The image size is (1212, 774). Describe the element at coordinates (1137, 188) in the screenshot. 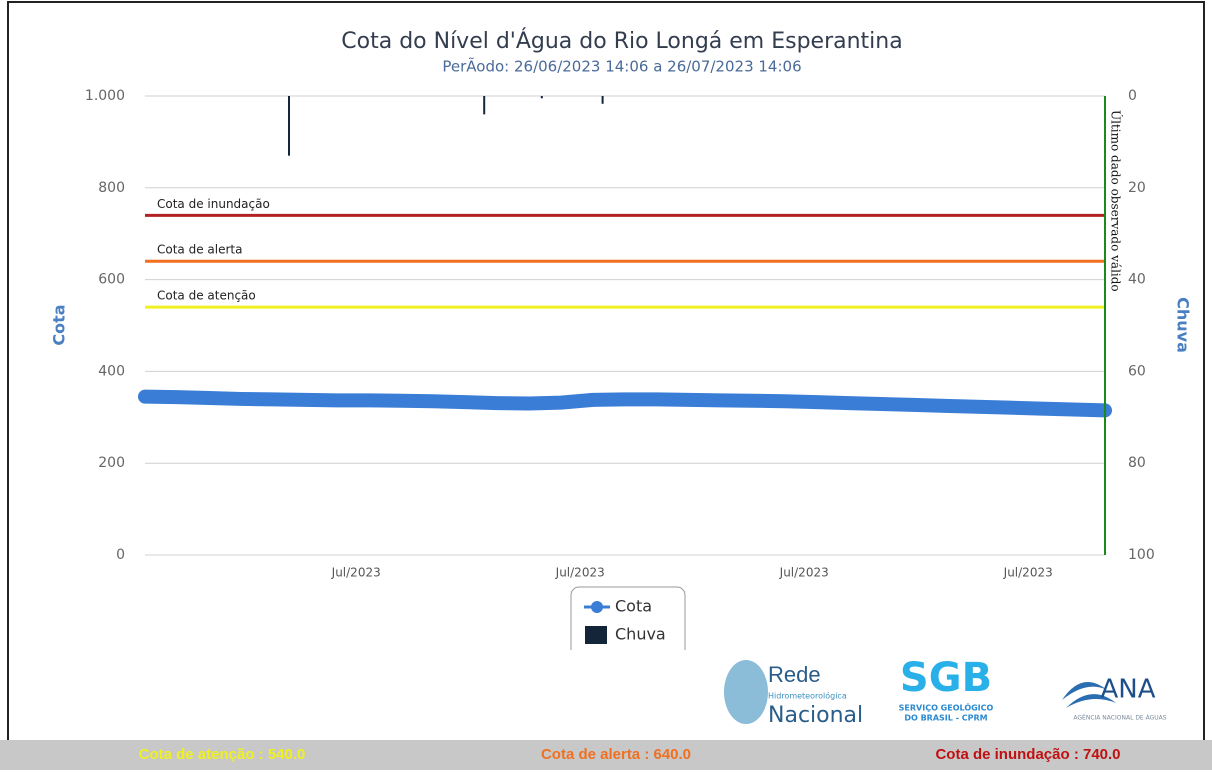

I see `y2-tick-label: 20` at that location.